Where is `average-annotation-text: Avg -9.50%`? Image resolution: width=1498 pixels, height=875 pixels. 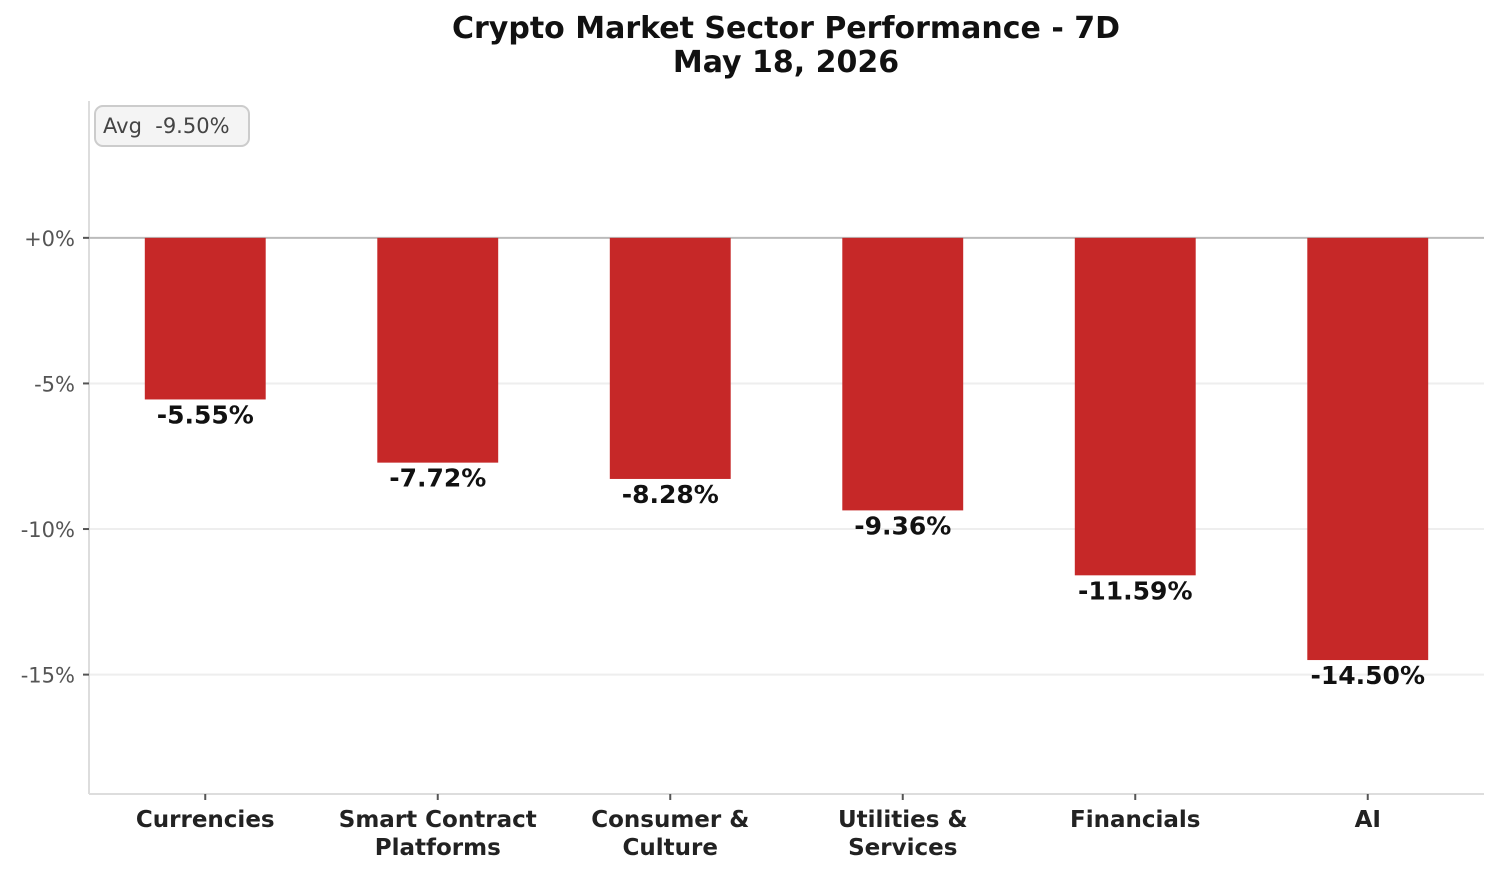 average-annotation-text: Avg -9.50% is located at coordinates (166, 126).